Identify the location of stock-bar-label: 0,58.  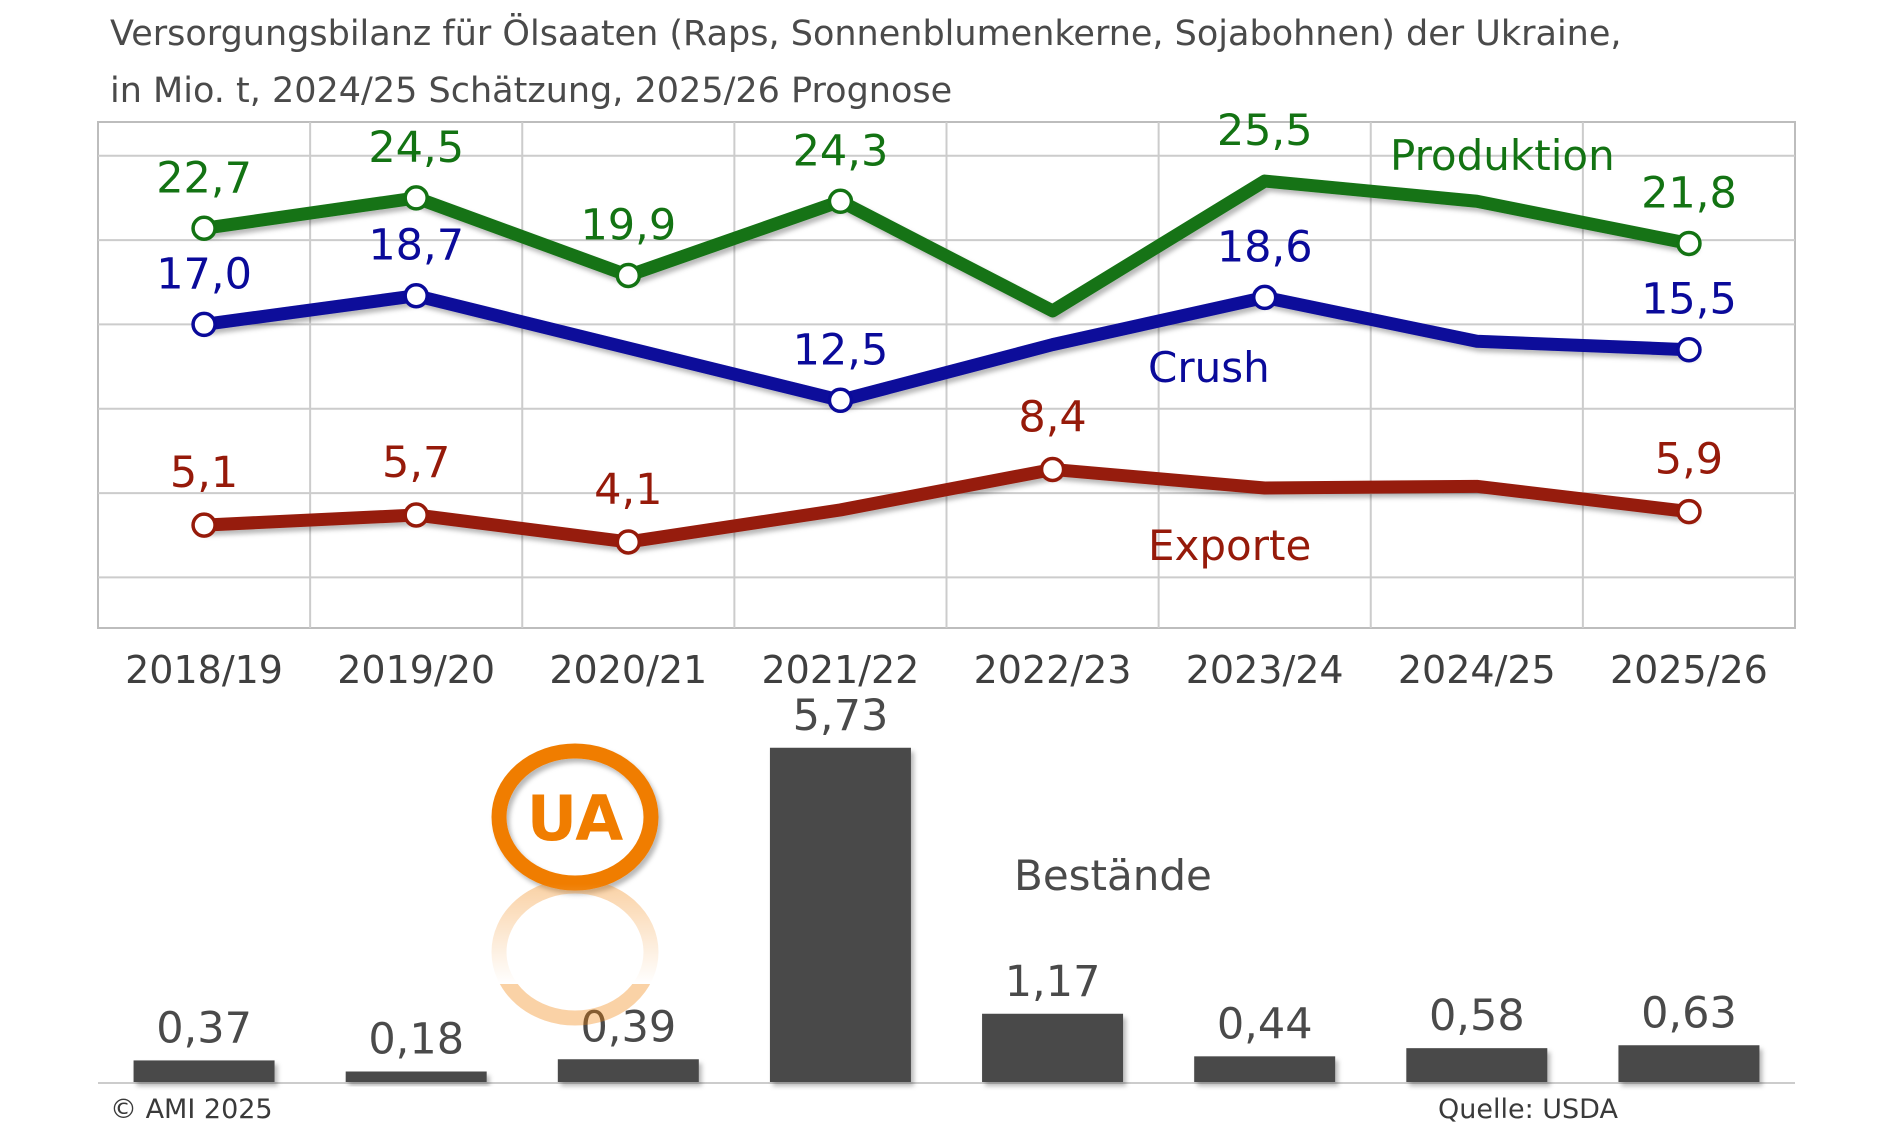
(1477, 1016).